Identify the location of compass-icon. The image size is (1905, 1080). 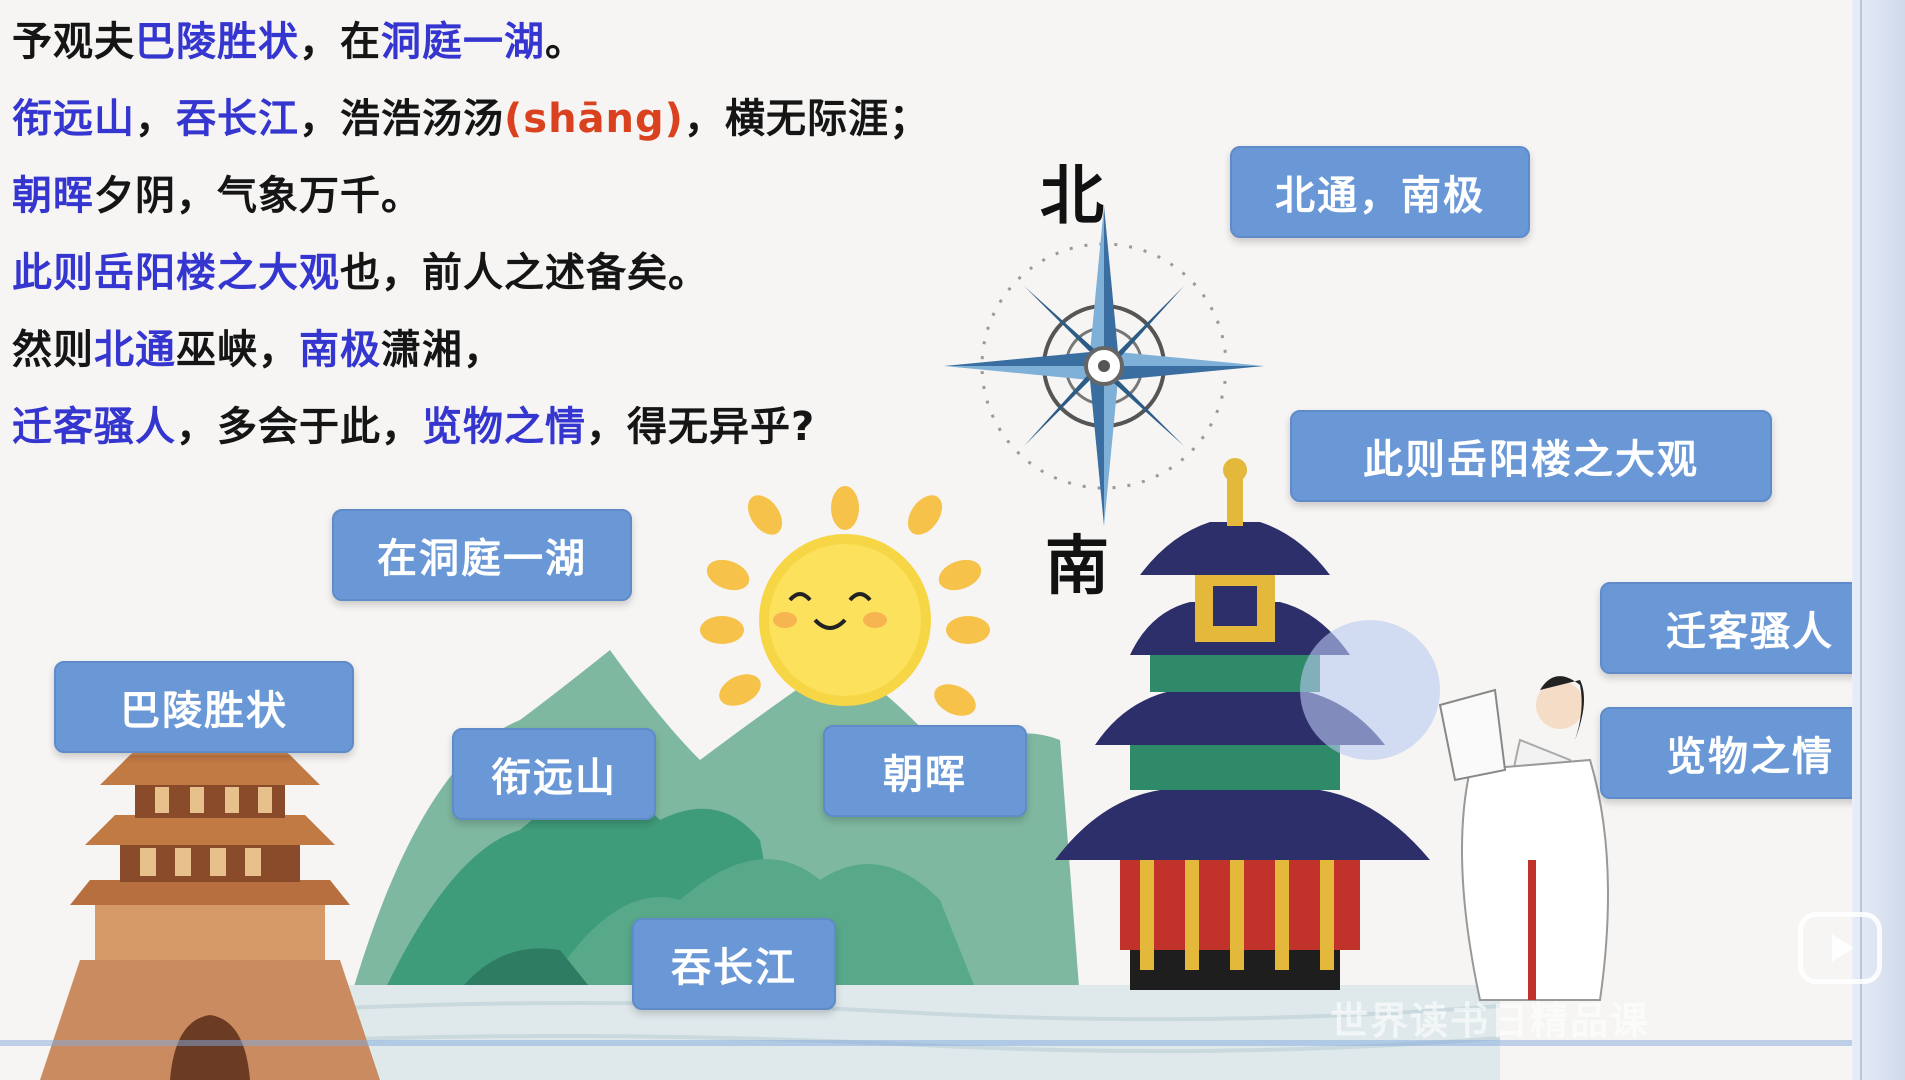
(1104, 366).